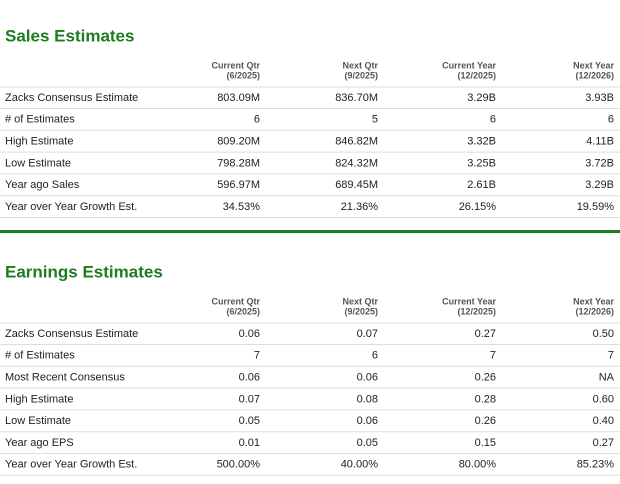  I want to click on cell-value: 3.93B, so click(599, 98).